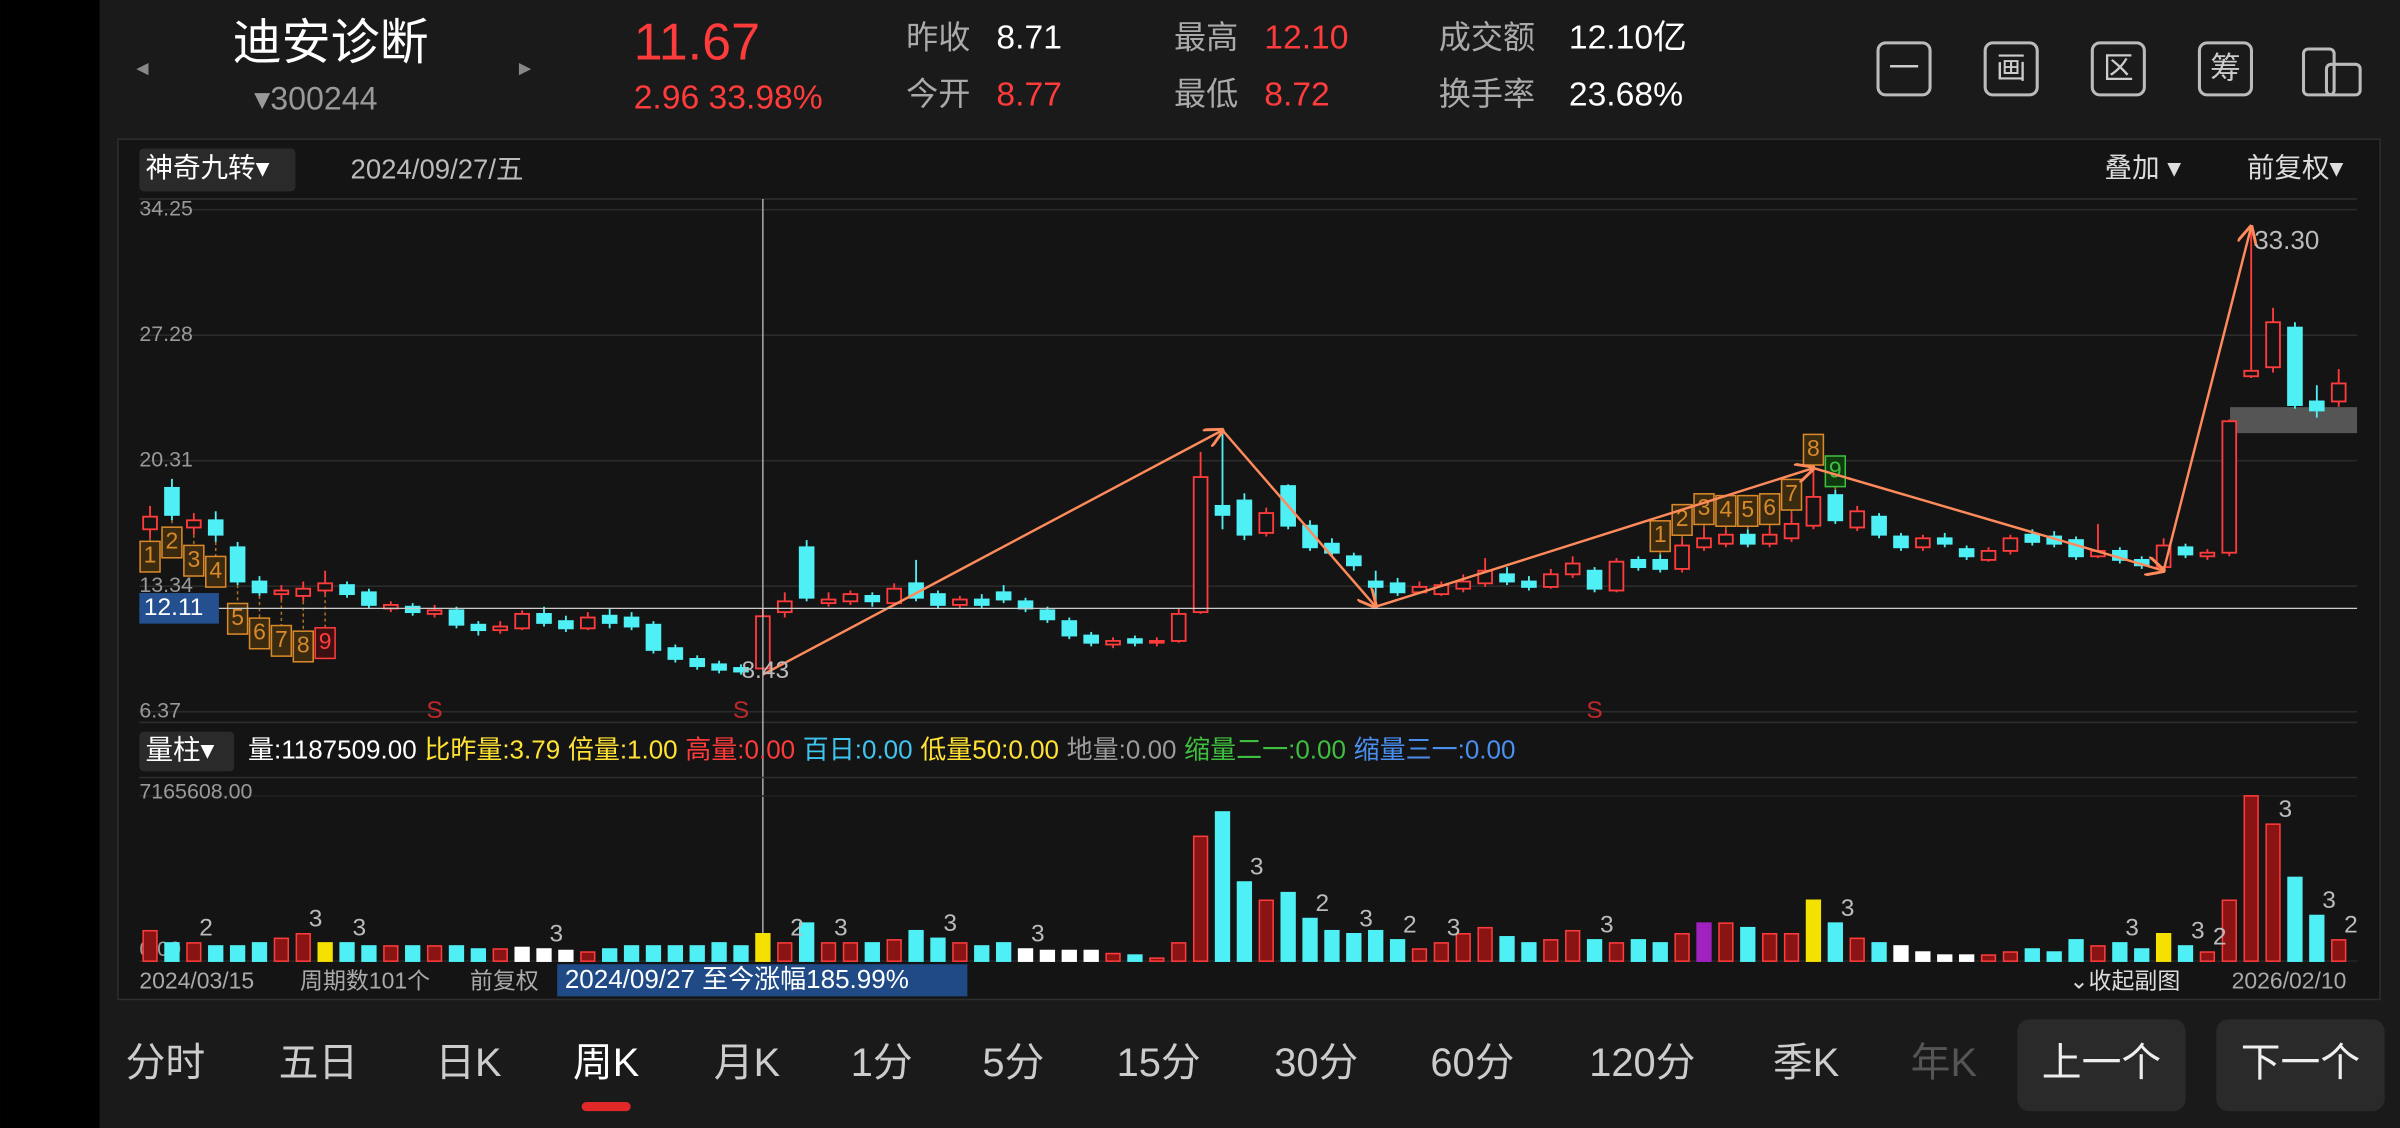 This screenshot has height=1128, width=2400. I want to click on volume-select: 量柱▾, so click(179, 749).